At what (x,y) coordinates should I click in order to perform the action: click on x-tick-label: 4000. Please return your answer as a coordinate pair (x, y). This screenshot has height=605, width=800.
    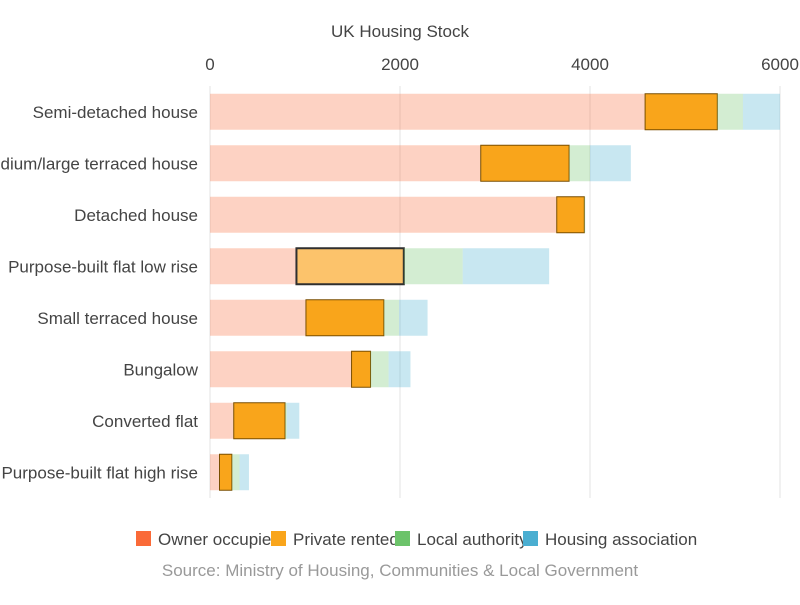
    Looking at the image, I should click on (590, 64).